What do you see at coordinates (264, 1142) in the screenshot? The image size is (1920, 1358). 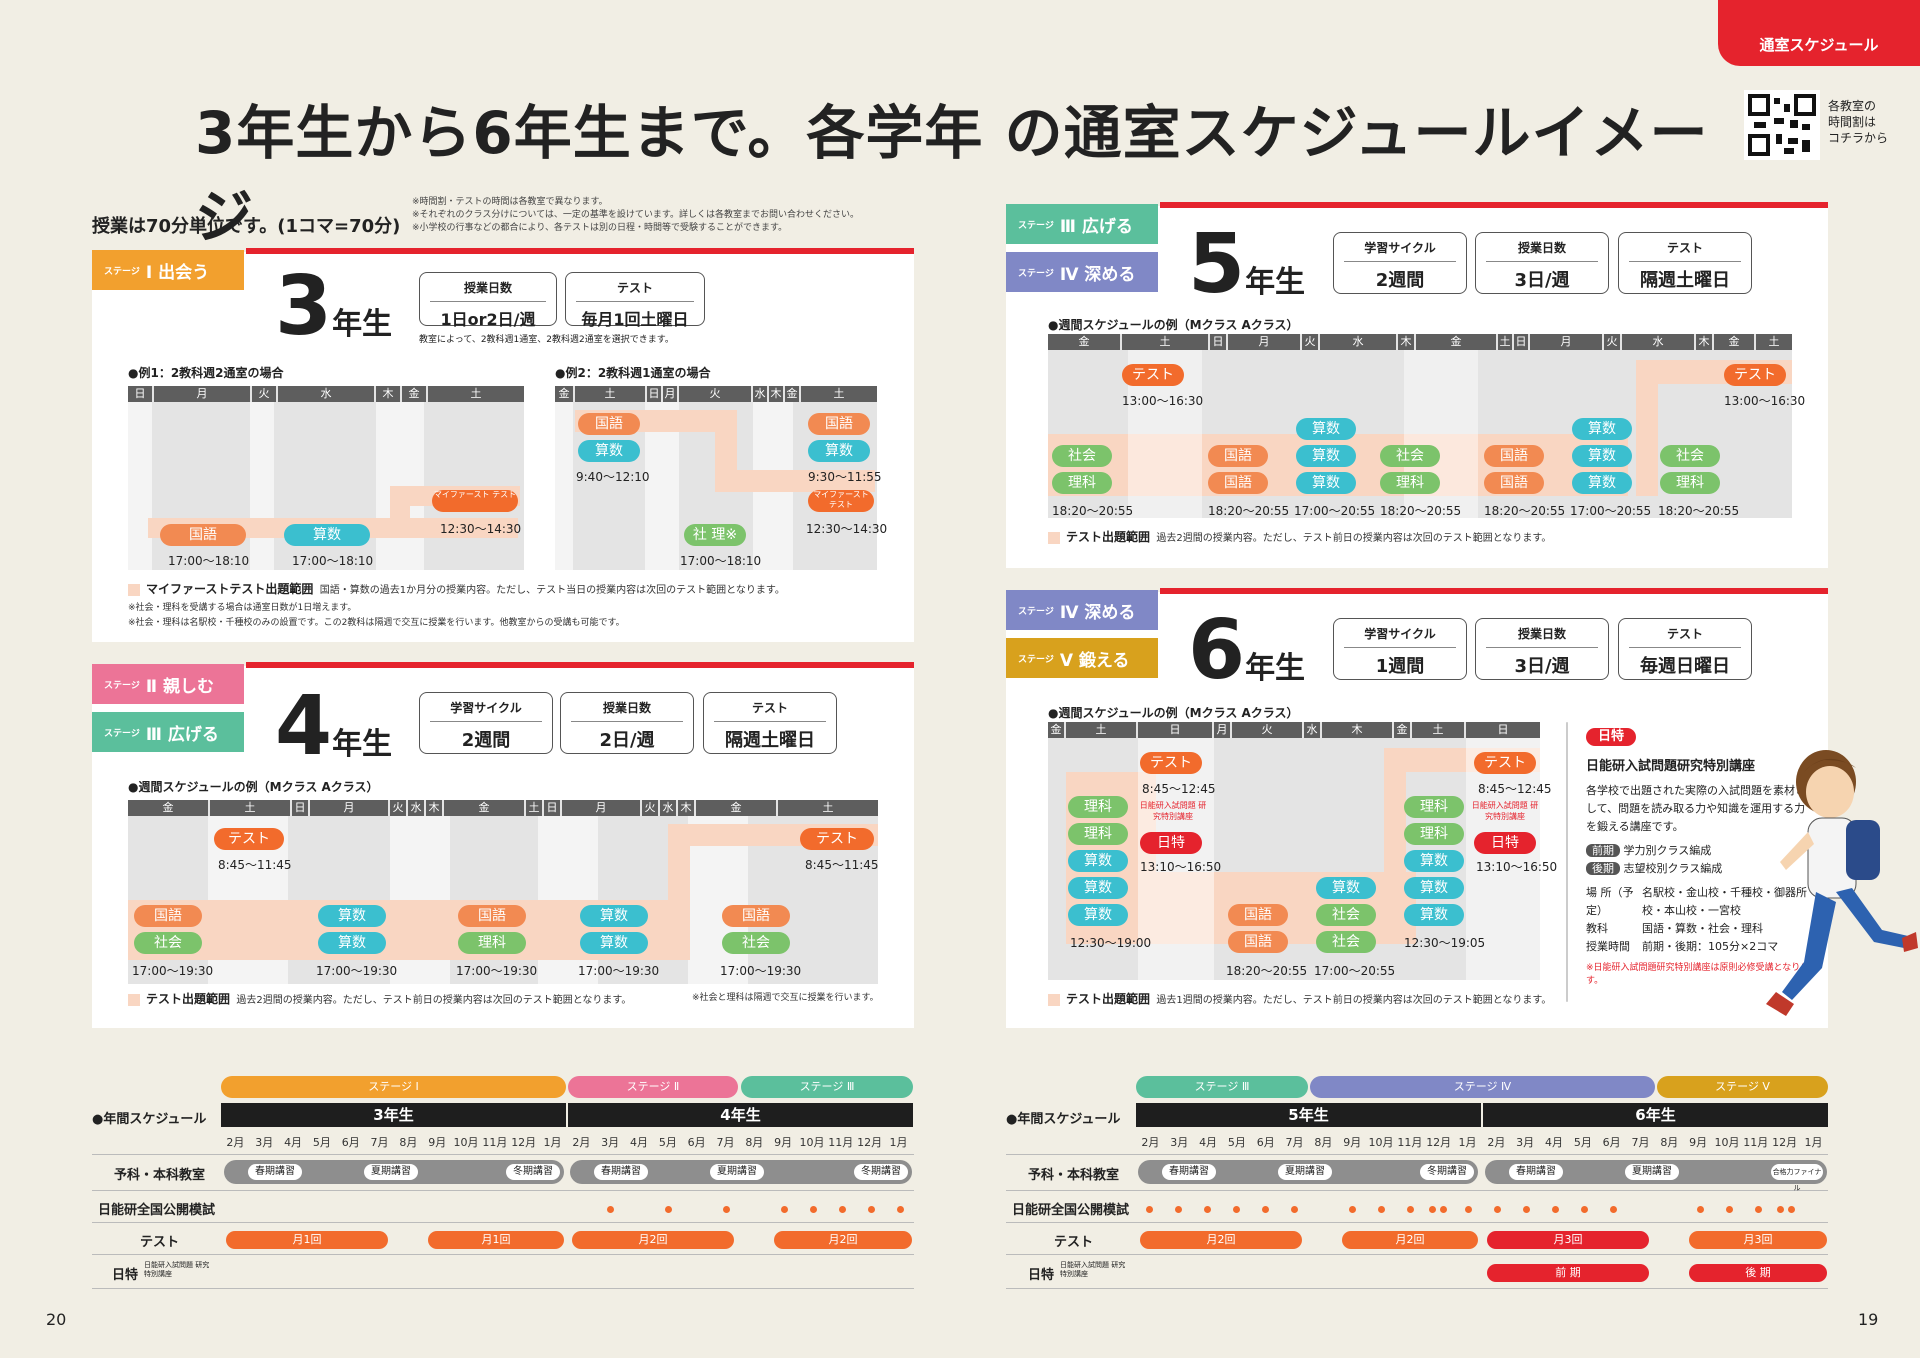 I see `month-label: 3月` at bounding box center [264, 1142].